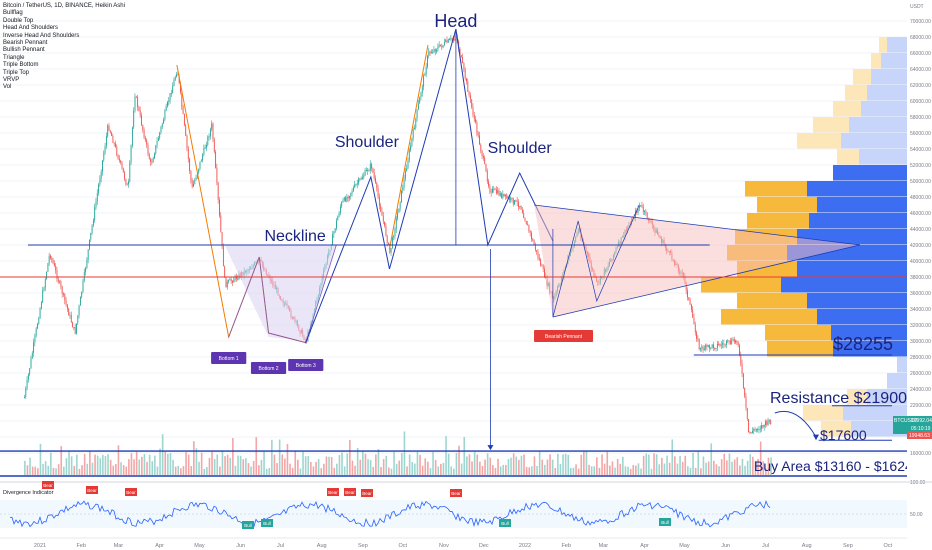 This screenshot has width=932, height=550. What do you see at coordinates (919, 436) in the screenshot?
I see `low-price-tag: 19948.63` at bounding box center [919, 436].